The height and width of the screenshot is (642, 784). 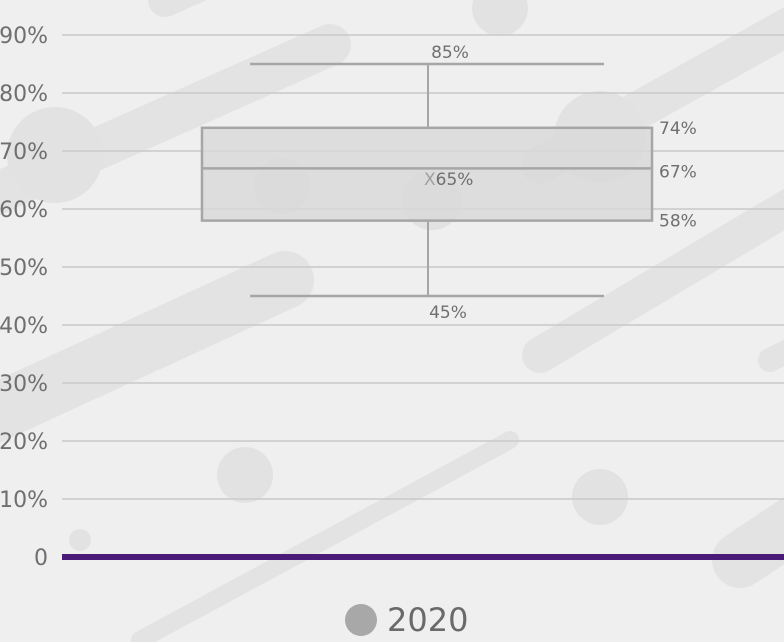 What do you see at coordinates (24, 152) in the screenshot?
I see `y-tick-label: 70%` at bounding box center [24, 152].